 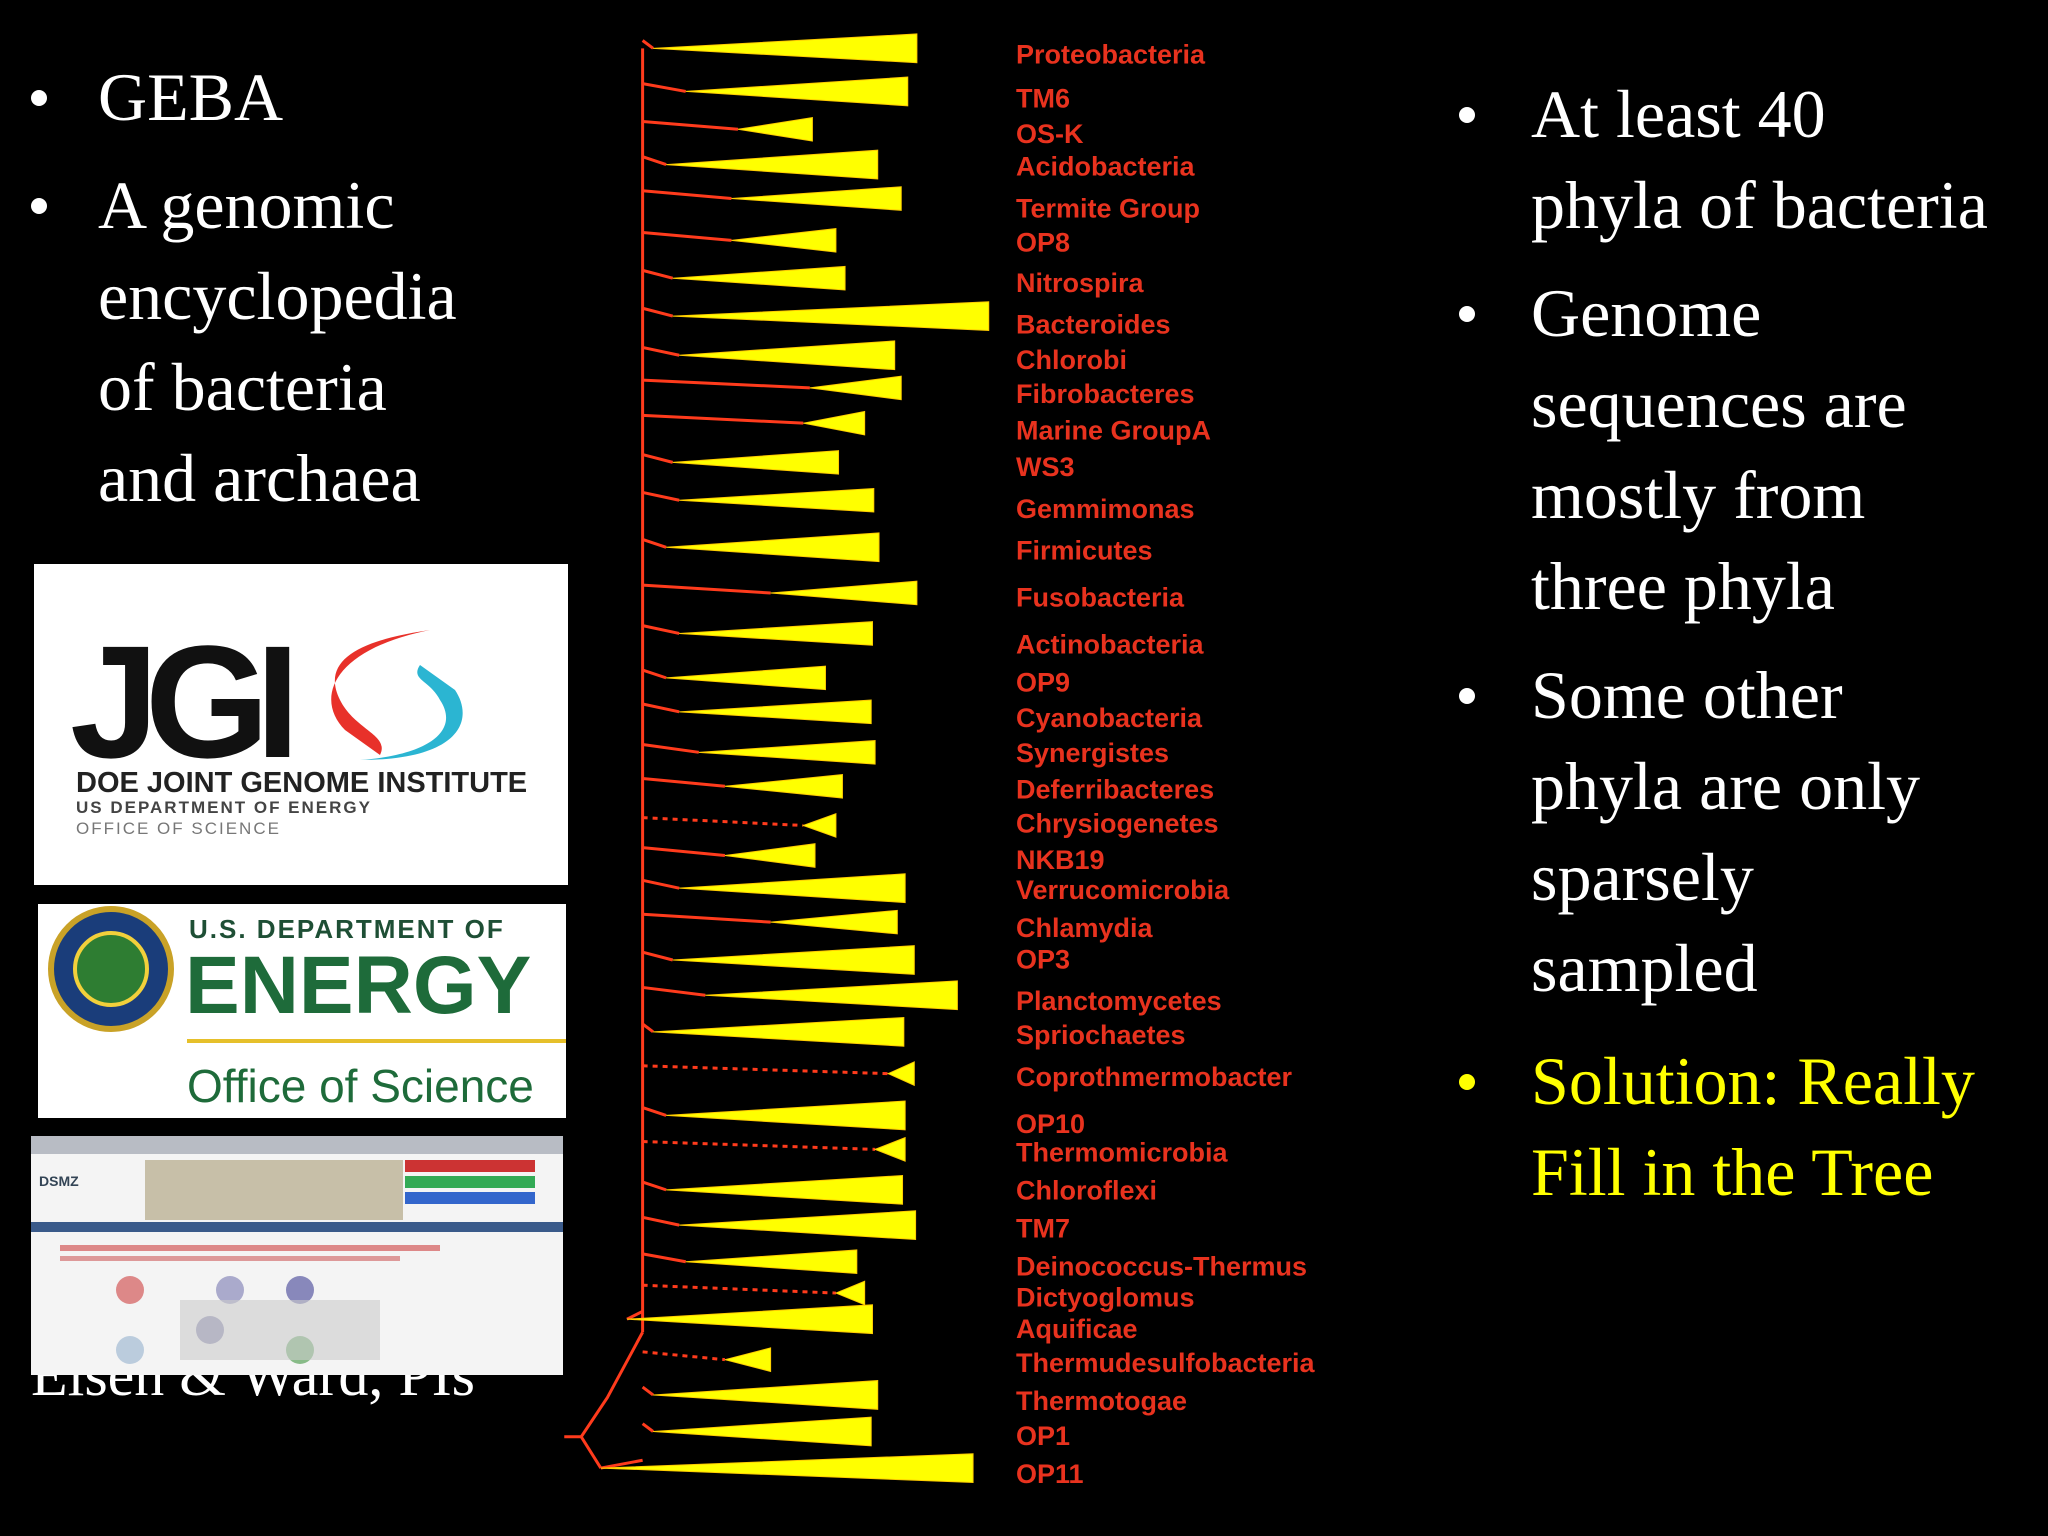 What do you see at coordinates (178, 828) in the screenshot?
I see `jgi-line3: OFFICE OF SCIENCE` at bounding box center [178, 828].